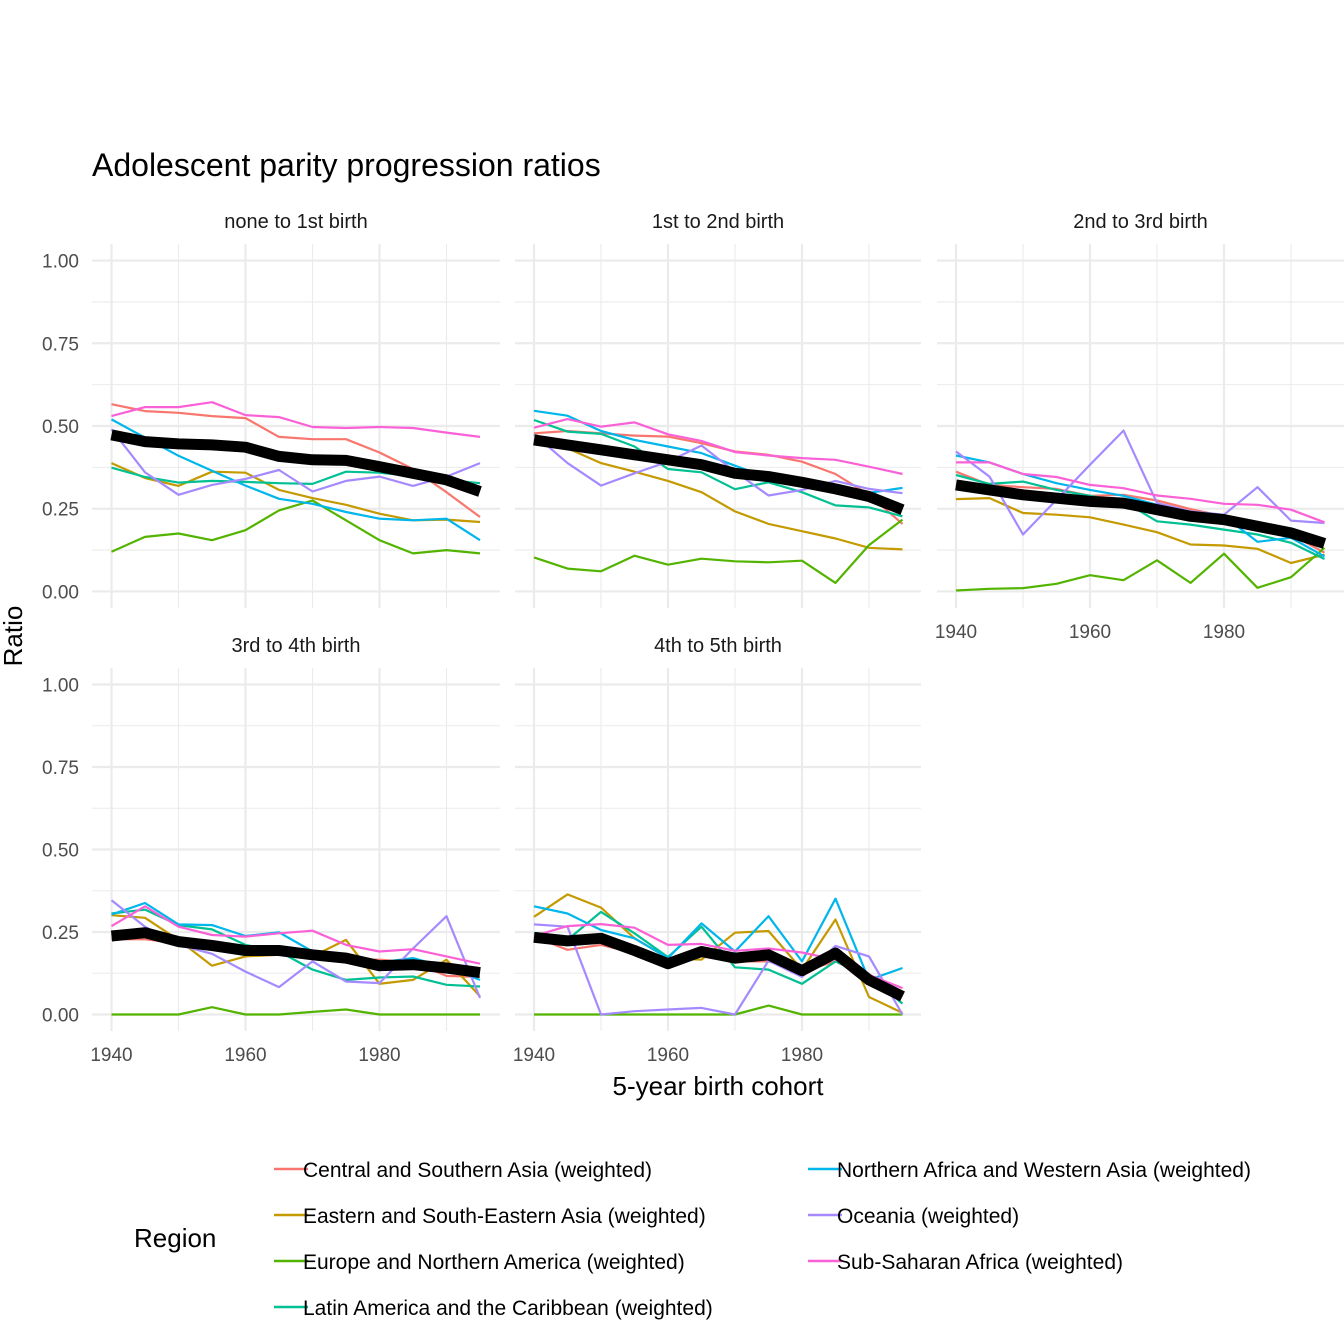 The image size is (1344, 1344). I want to click on legend-item: Central and Southern Asia (weighted), so click(463, 1170).